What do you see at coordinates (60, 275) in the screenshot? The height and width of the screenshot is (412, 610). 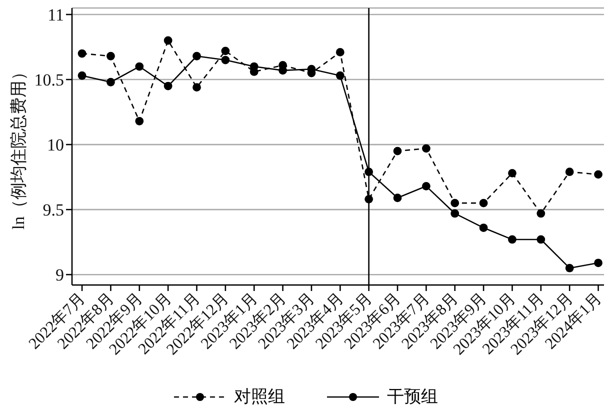 I see `y-tick-label: 9` at bounding box center [60, 275].